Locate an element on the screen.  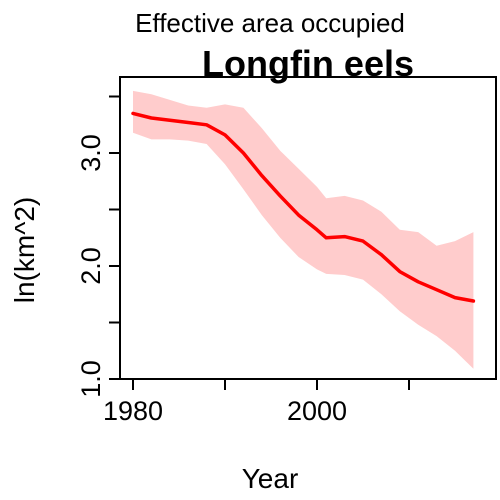
x-axis: 1980 2000 is located at coordinates (256, 402).